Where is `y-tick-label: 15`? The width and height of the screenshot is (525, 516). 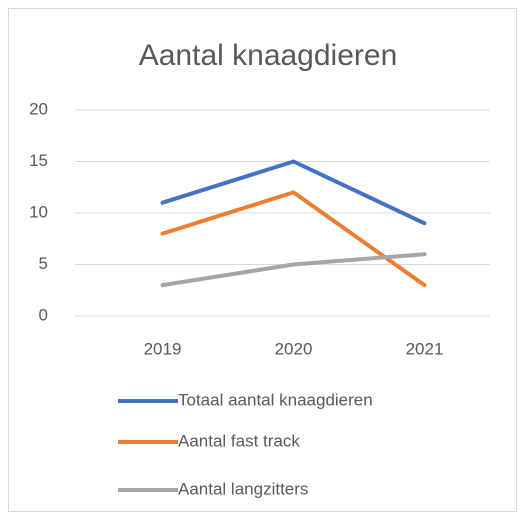 y-tick-label: 15 is located at coordinates (38, 160).